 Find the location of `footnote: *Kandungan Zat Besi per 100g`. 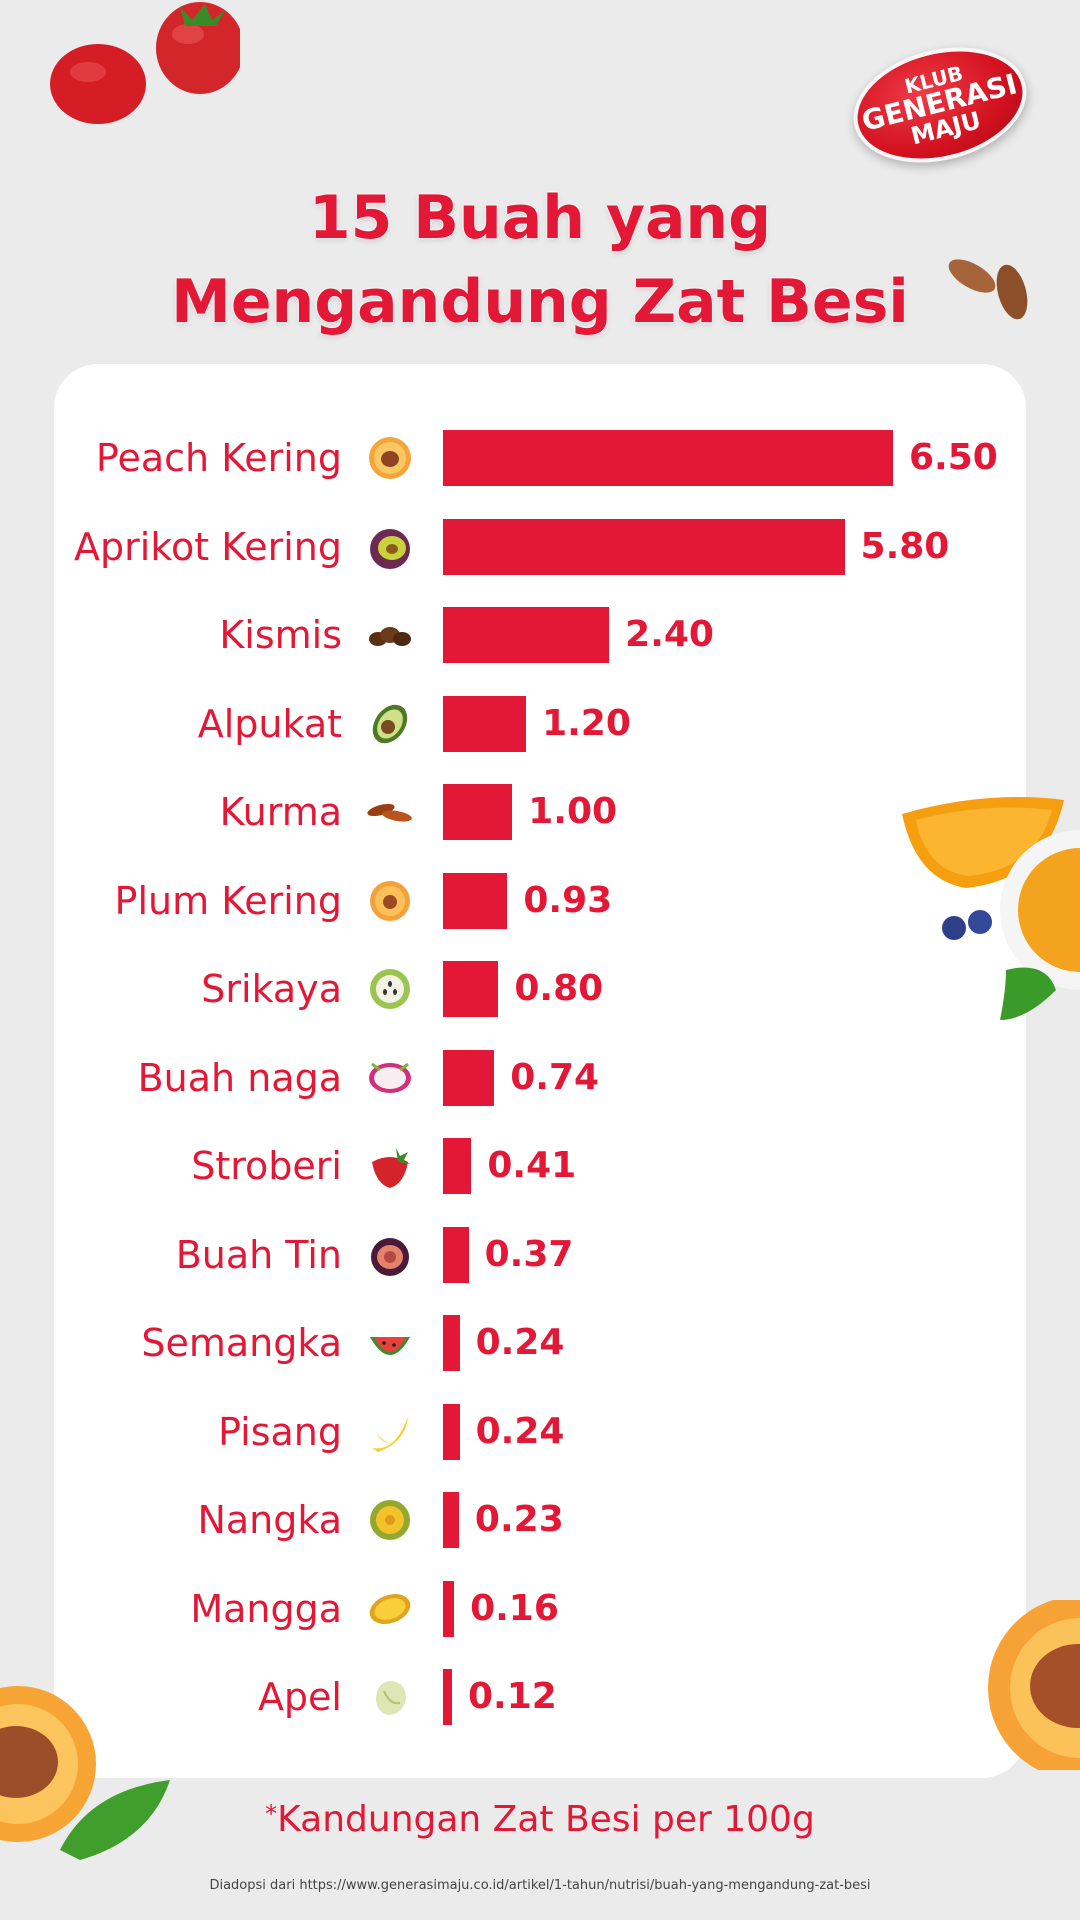

footnote: *Kandungan Zat Besi per 100g is located at coordinates (540, 1820).